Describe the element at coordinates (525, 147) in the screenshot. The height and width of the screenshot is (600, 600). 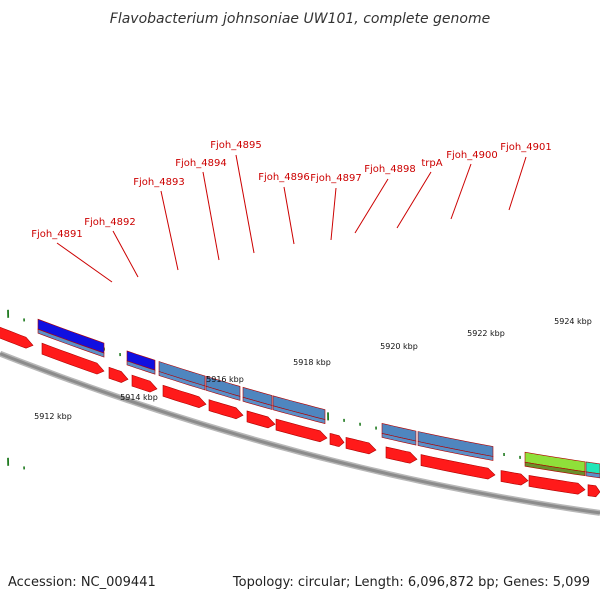
I see `locus-label: Fjoh_4901` at that location.